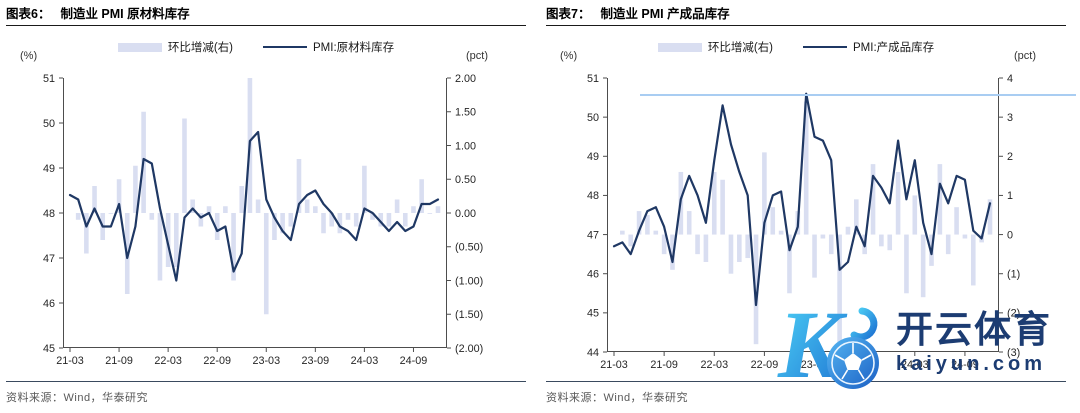 This screenshot has height=413, width=1080. What do you see at coordinates (665, 14) in the screenshot?
I see `figure-title-text: 制造业 PMI 产成品库存` at bounding box center [665, 14].